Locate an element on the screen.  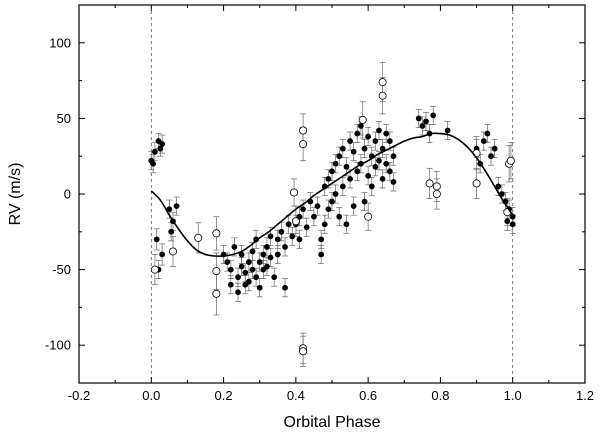
y-tick-label: 100 is located at coordinates (60, 42).